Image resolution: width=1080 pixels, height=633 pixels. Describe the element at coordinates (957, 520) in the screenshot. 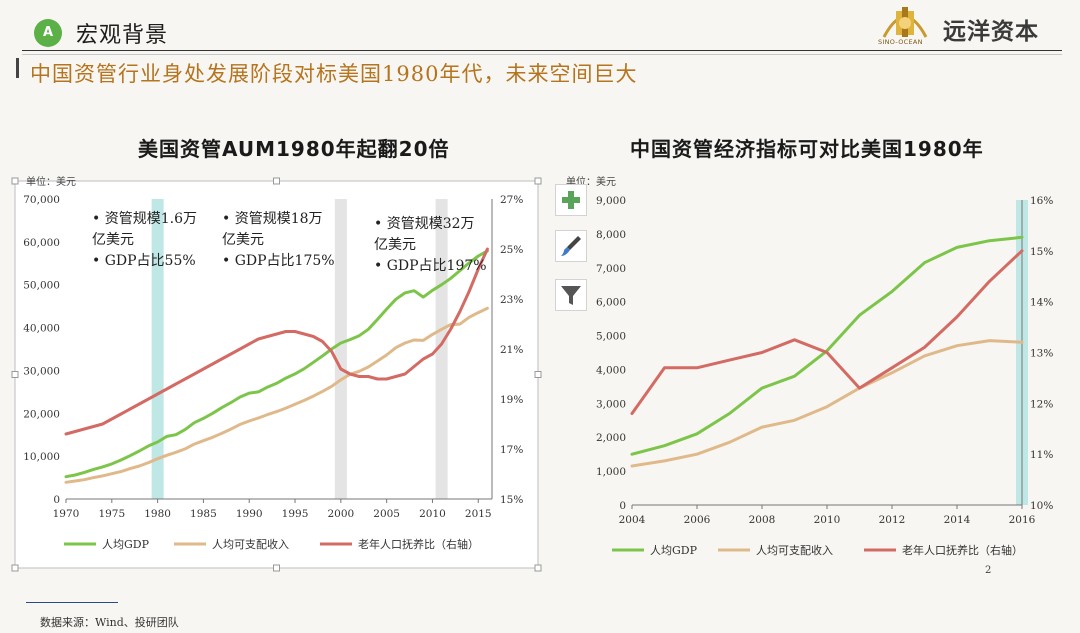

I see `cn-x-tick-5: 2014` at that location.